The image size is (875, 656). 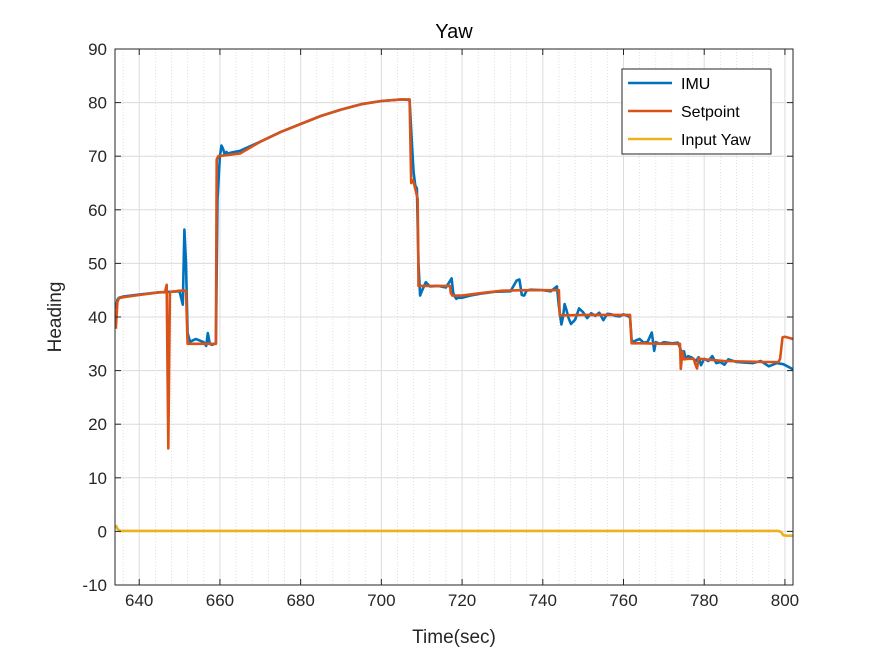 What do you see at coordinates (220, 600) in the screenshot?
I see `x-tick-label: 660` at bounding box center [220, 600].